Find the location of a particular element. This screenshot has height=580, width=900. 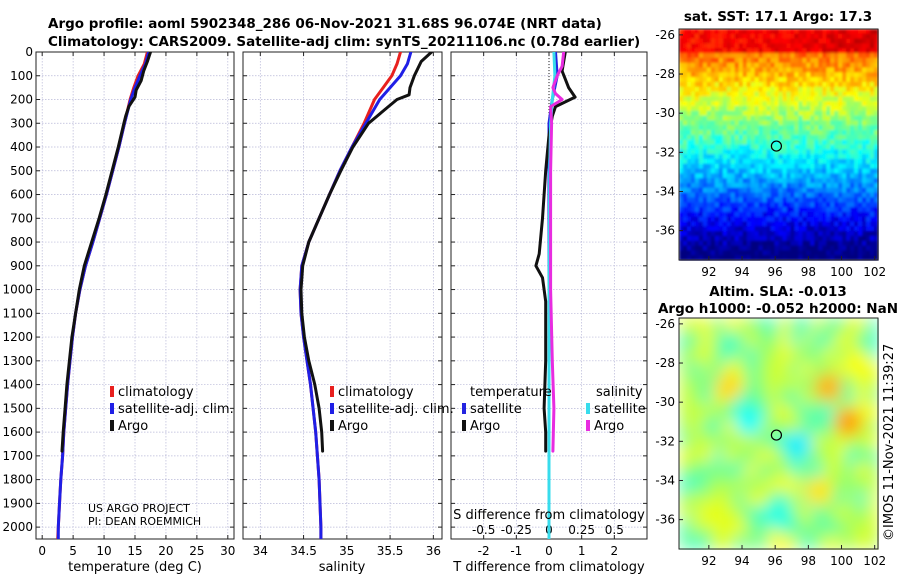

map-y-tick-label: -28 is located at coordinates (665, 363).